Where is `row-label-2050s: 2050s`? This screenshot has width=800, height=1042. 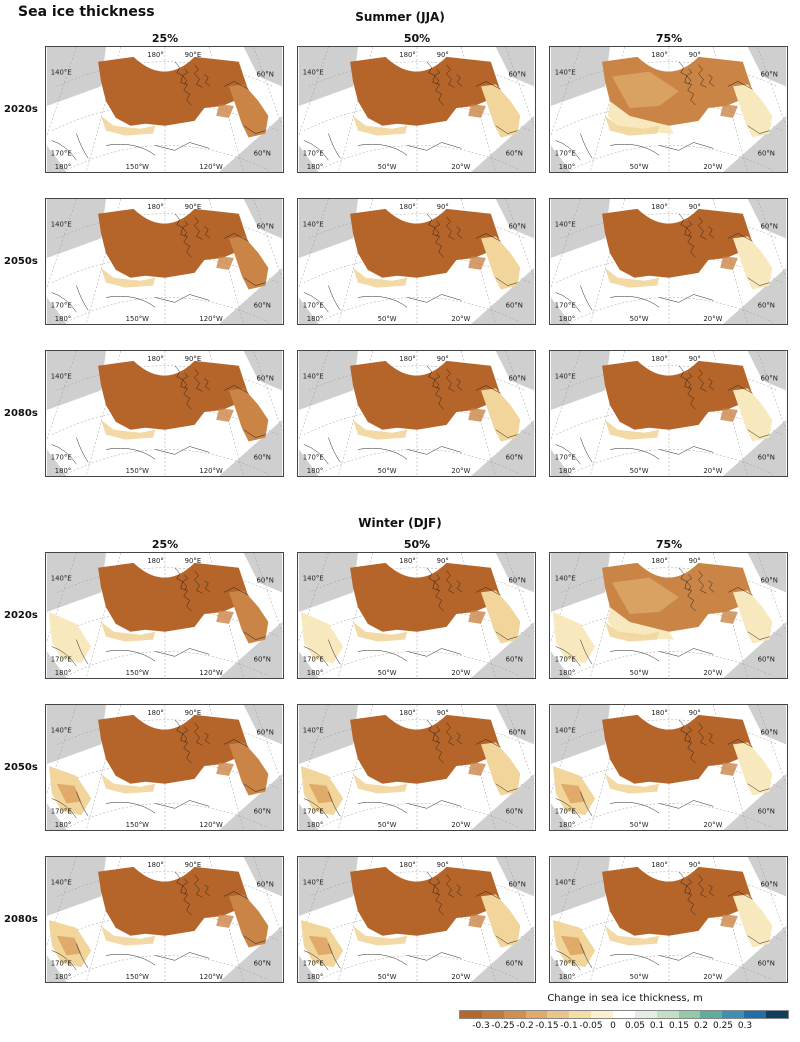 row-label-2050s: 2050s is located at coordinates (21, 767).